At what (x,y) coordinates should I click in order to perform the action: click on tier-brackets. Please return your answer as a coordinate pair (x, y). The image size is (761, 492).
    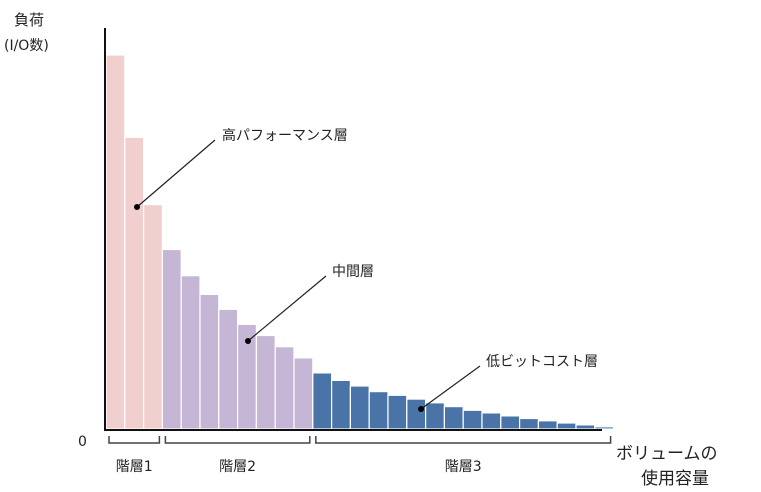
    Looking at the image, I should click on (360, 440).